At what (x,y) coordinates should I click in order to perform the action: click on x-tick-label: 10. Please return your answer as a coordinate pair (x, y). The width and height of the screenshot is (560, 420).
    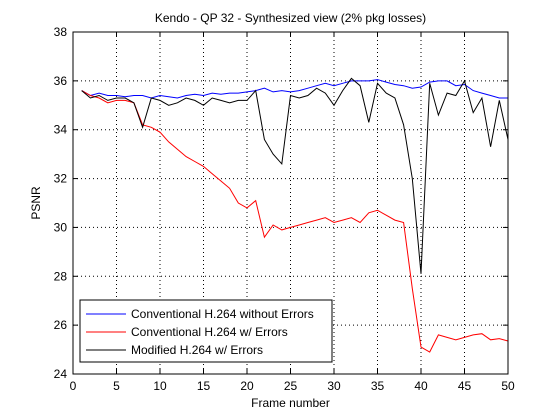
    Looking at the image, I should click on (160, 386).